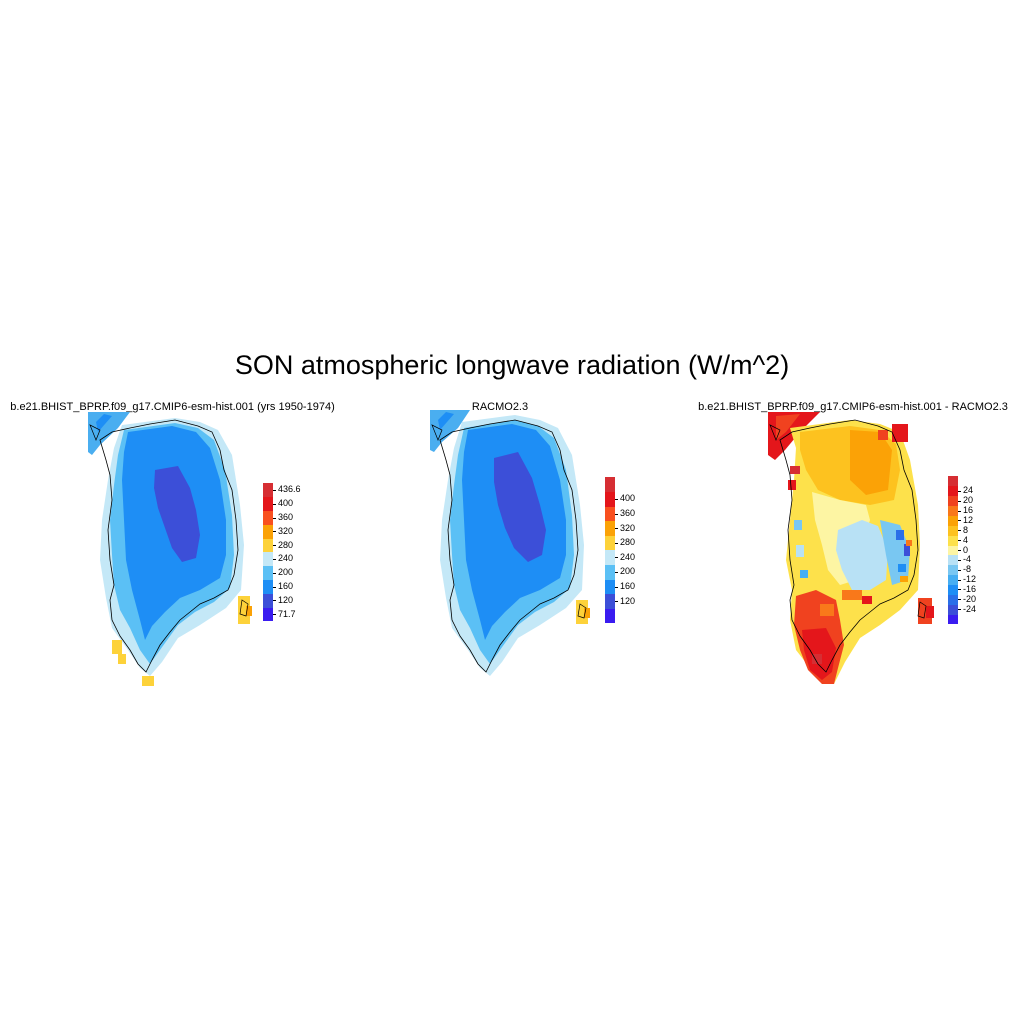  What do you see at coordinates (968, 519) in the screenshot?
I see `colorbar-label: 12` at bounding box center [968, 519].